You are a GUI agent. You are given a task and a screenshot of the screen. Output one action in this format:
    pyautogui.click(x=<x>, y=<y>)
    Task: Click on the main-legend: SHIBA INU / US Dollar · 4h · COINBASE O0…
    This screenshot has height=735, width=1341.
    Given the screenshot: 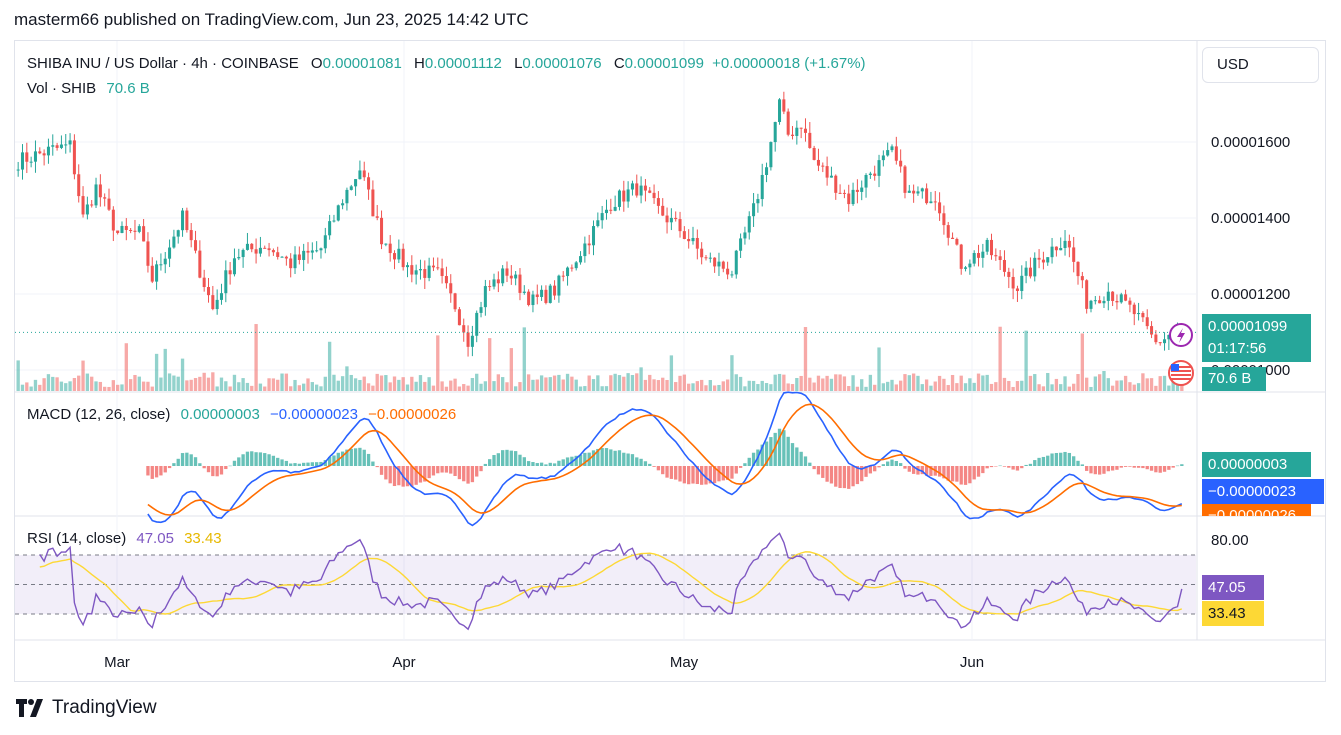 What is the action you would take?
    pyautogui.click(x=446, y=63)
    